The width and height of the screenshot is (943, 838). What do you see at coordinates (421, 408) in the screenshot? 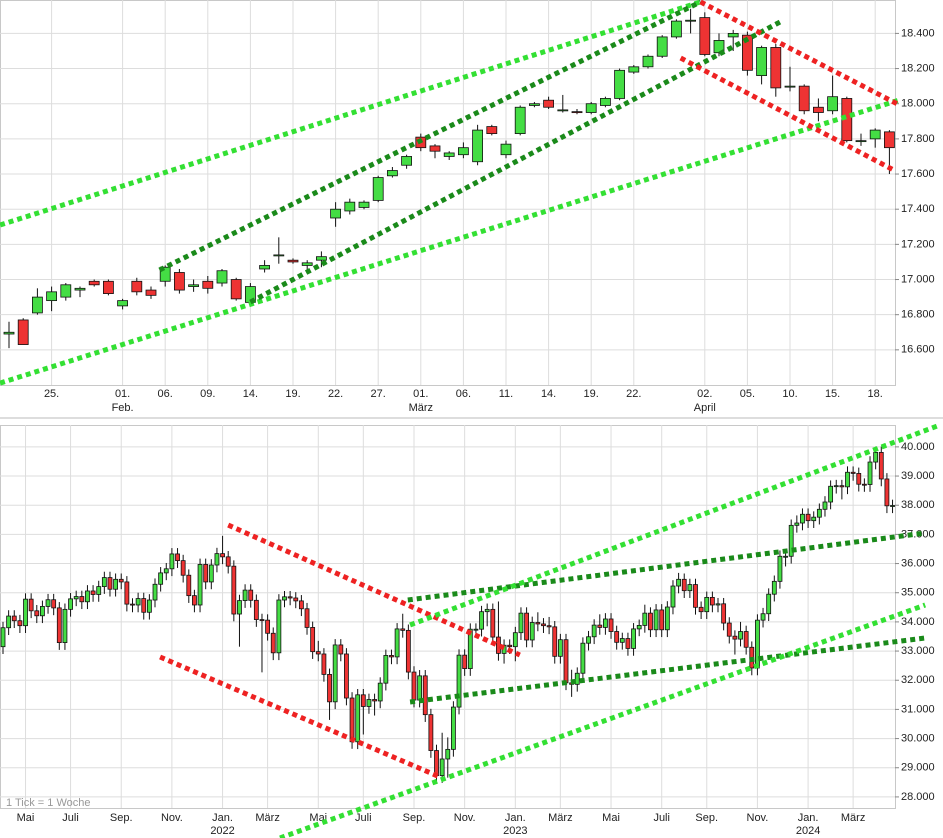
I see `x-tick-label-2: März` at bounding box center [421, 408].